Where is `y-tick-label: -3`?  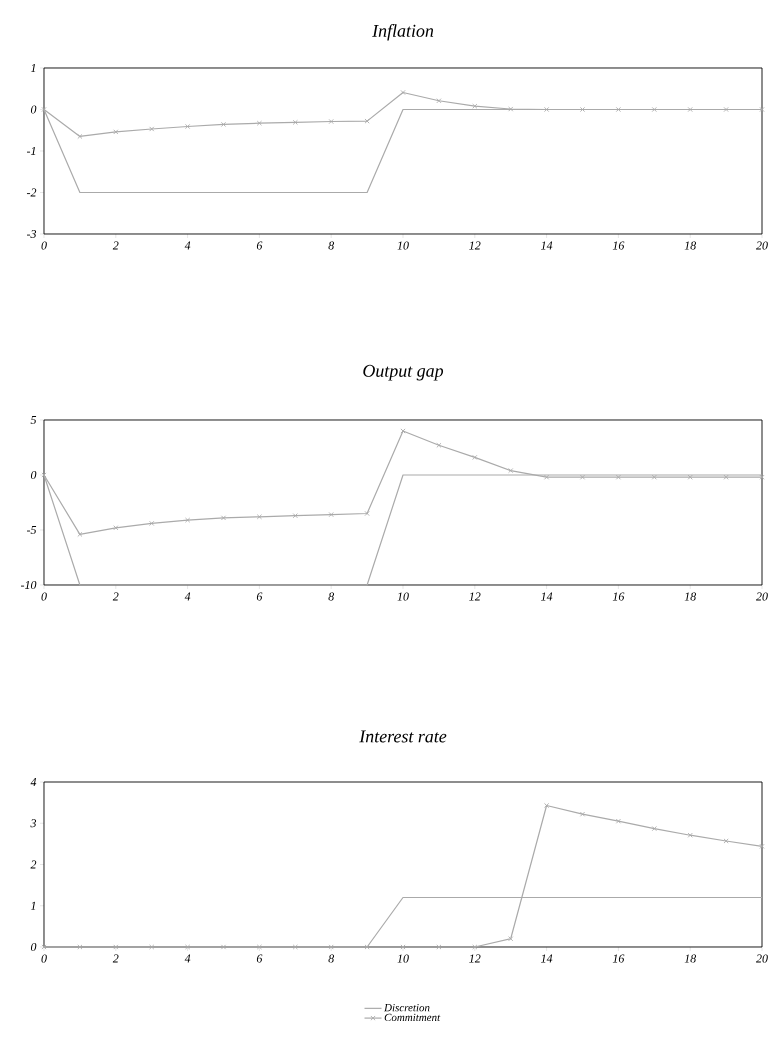
y-tick-label: -3 is located at coordinates (31, 233).